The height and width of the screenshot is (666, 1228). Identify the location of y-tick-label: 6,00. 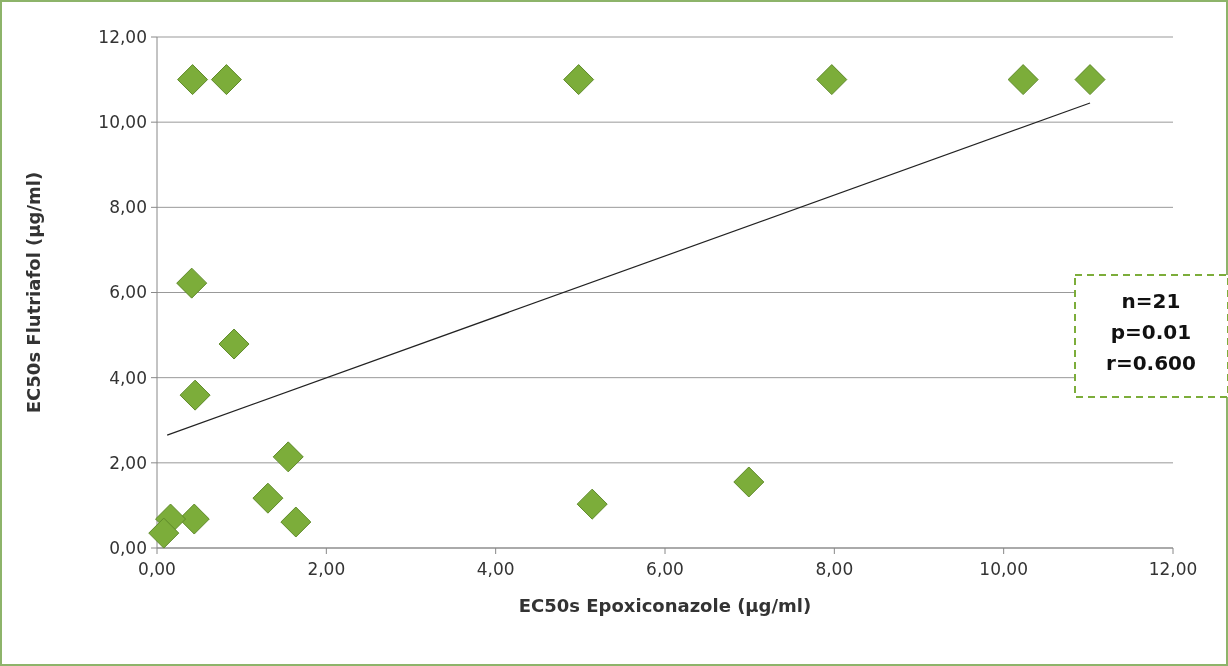
(128, 292).